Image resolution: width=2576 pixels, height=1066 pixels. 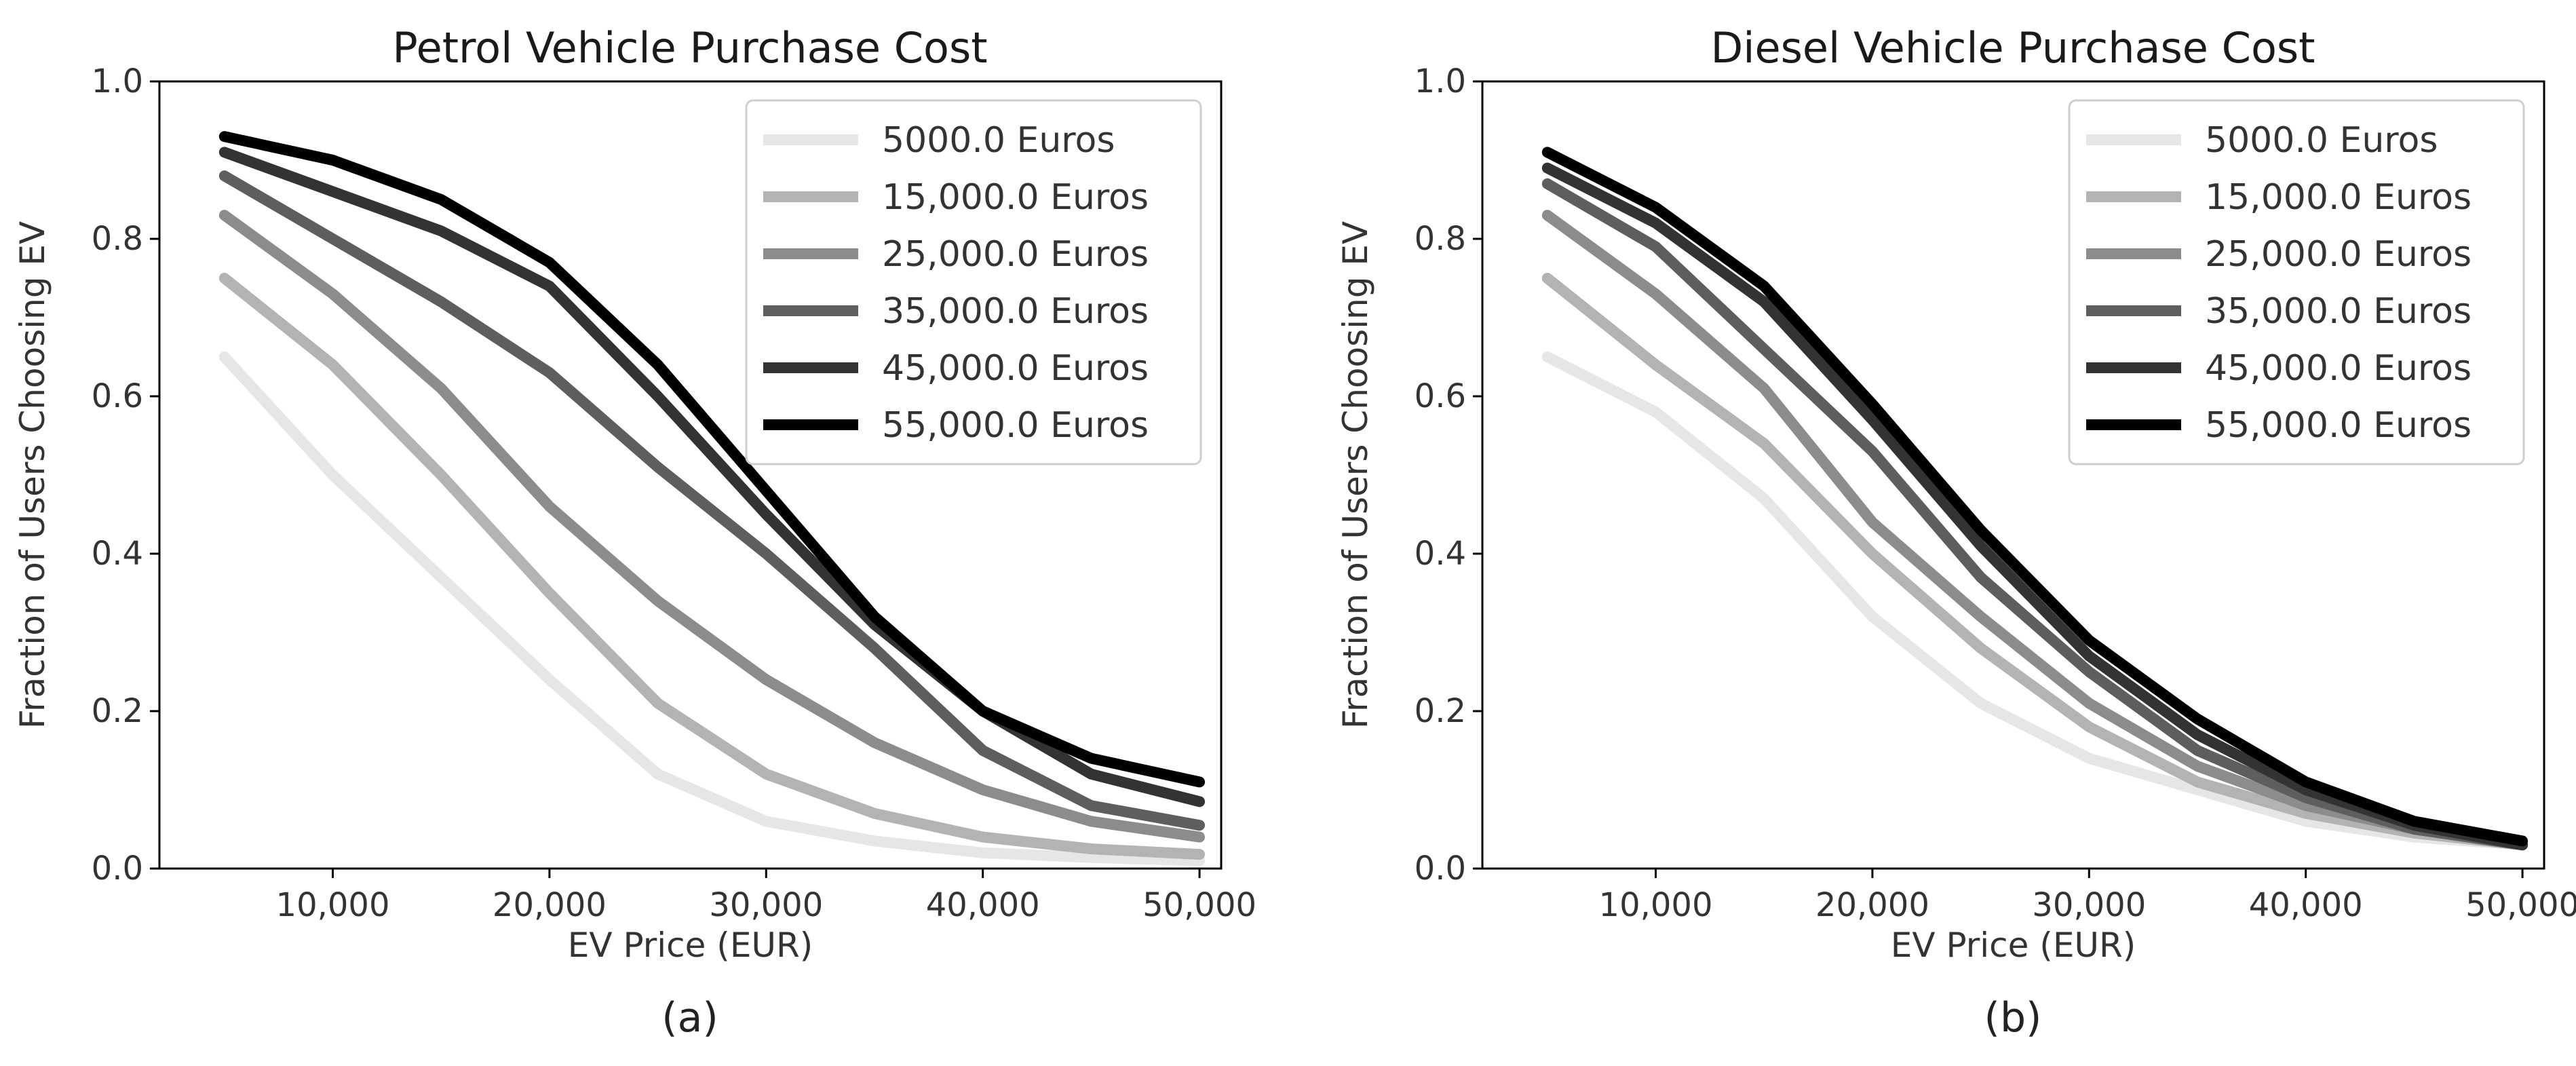 I want to click on panel-caption: (b), so click(x=2013, y=1018).